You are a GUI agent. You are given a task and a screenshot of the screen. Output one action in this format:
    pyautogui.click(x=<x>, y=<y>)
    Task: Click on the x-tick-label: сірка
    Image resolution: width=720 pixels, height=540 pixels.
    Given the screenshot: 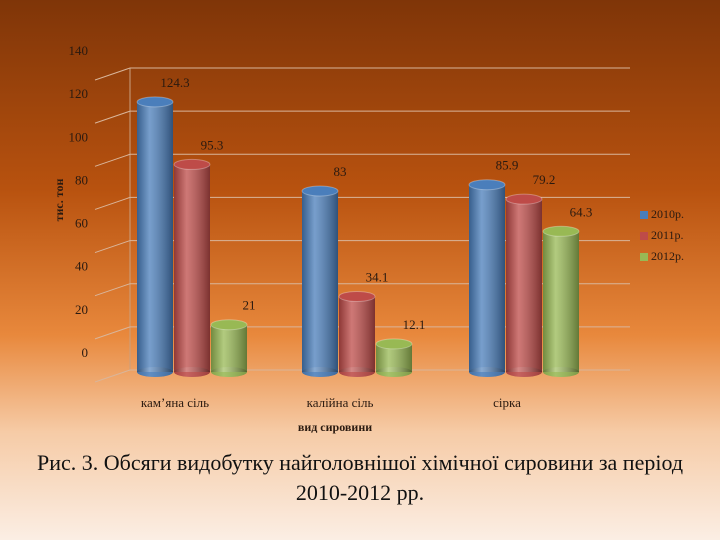 What is the action you would take?
    pyautogui.click(x=507, y=402)
    